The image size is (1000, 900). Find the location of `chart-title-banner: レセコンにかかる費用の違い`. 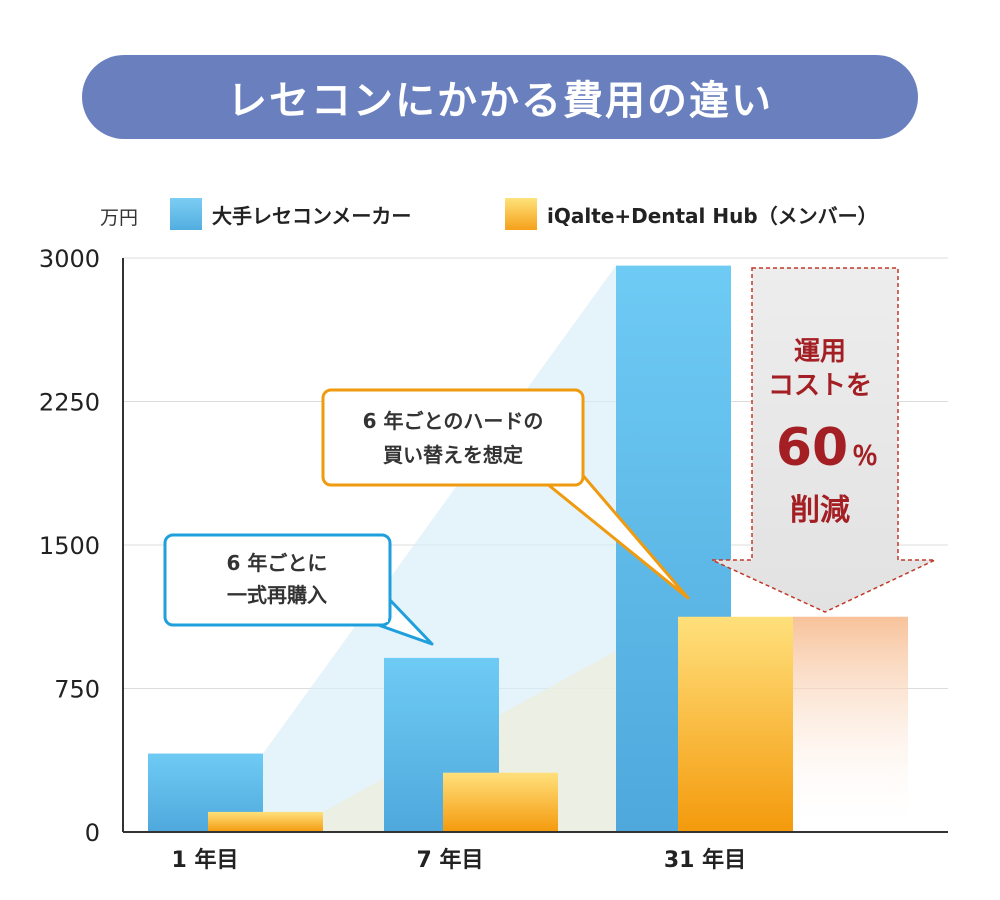

chart-title-banner: レセコンにかかる費用の違い is located at coordinates (500, 97).